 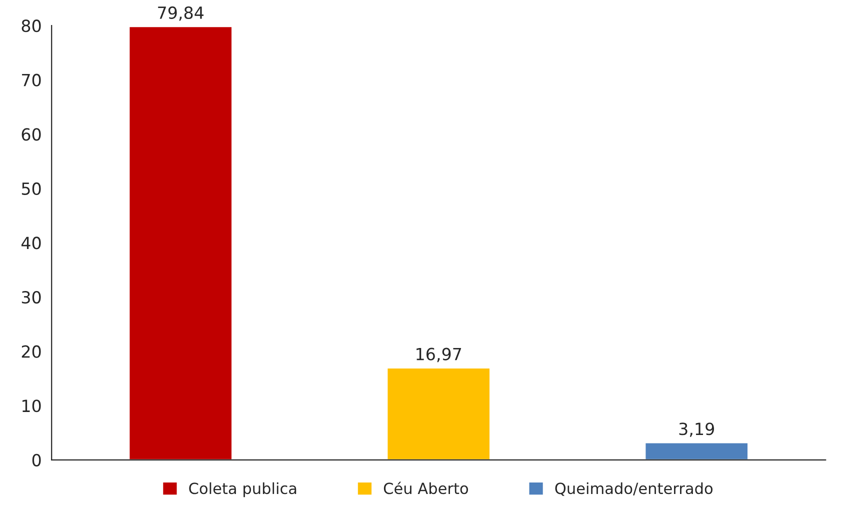 What do you see at coordinates (696, 429) in the screenshot?
I see `data-label: 3,19` at bounding box center [696, 429].